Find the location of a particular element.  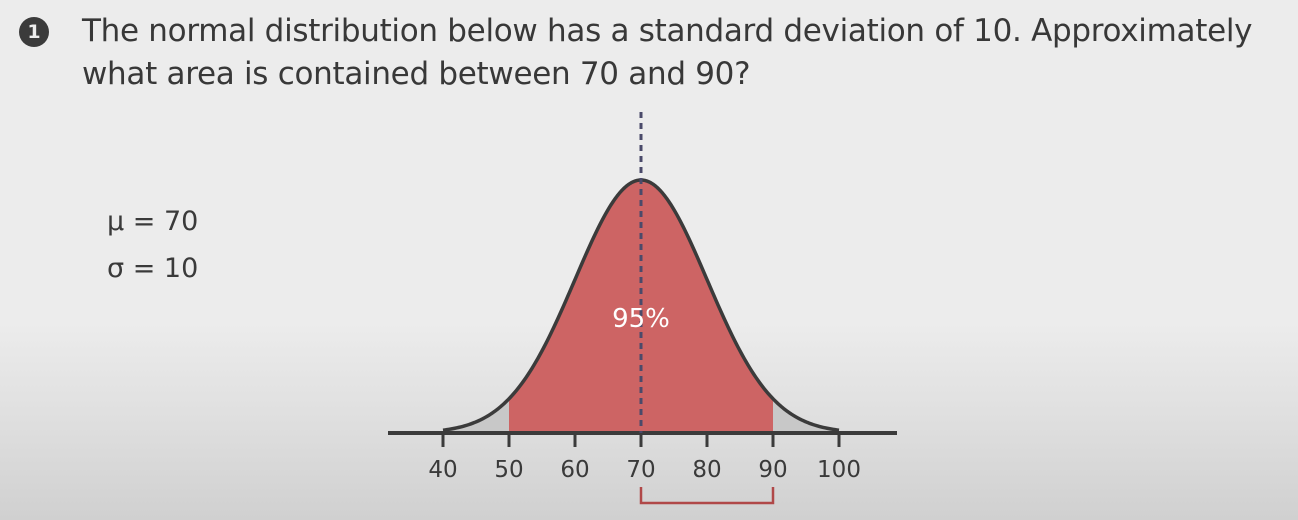

shaded-region is located at coordinates (641, 306).